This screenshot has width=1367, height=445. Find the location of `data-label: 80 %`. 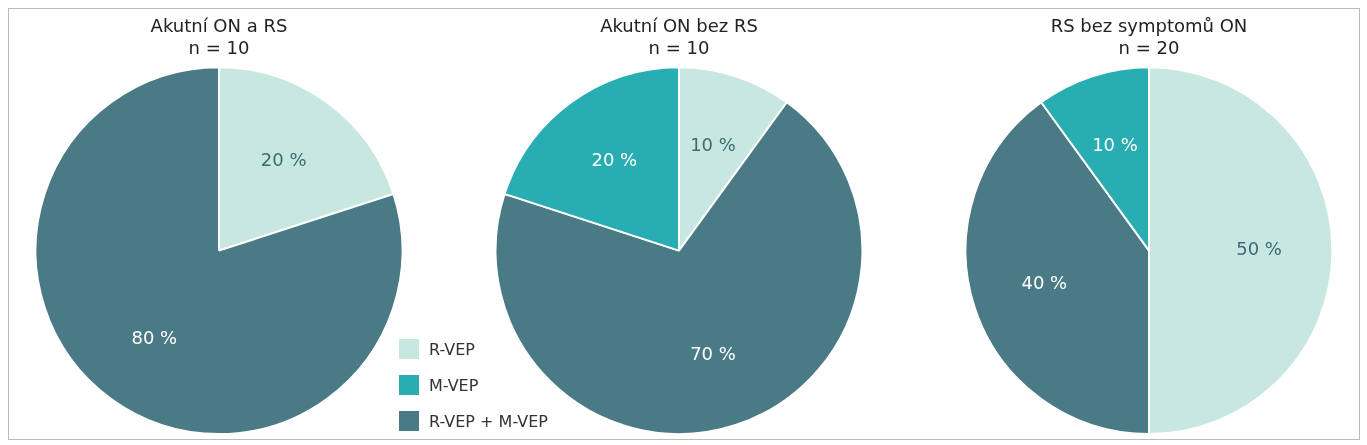

data-label: 80 % is located at coordinates (154, 338).